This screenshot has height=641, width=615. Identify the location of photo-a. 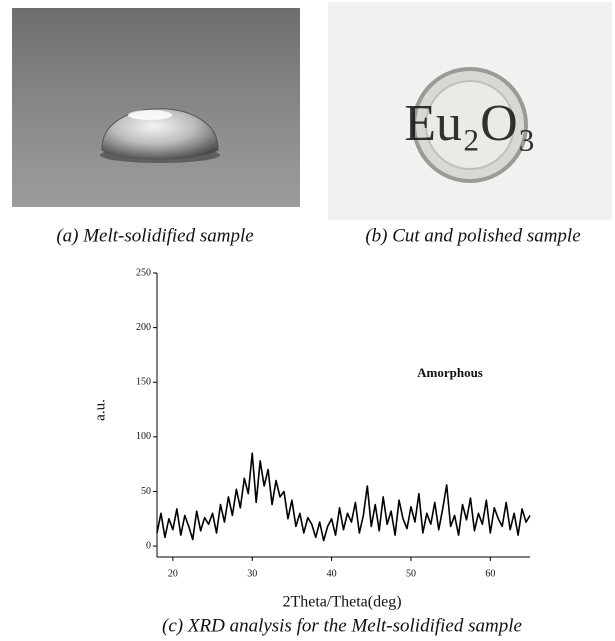
(156, 107).